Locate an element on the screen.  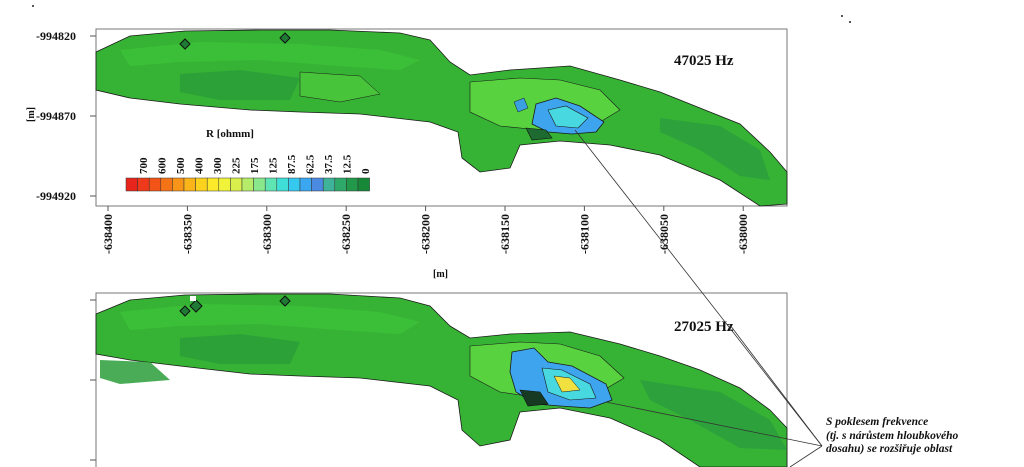
x-tick-label: -638350 is located at coordinates (187, 234).